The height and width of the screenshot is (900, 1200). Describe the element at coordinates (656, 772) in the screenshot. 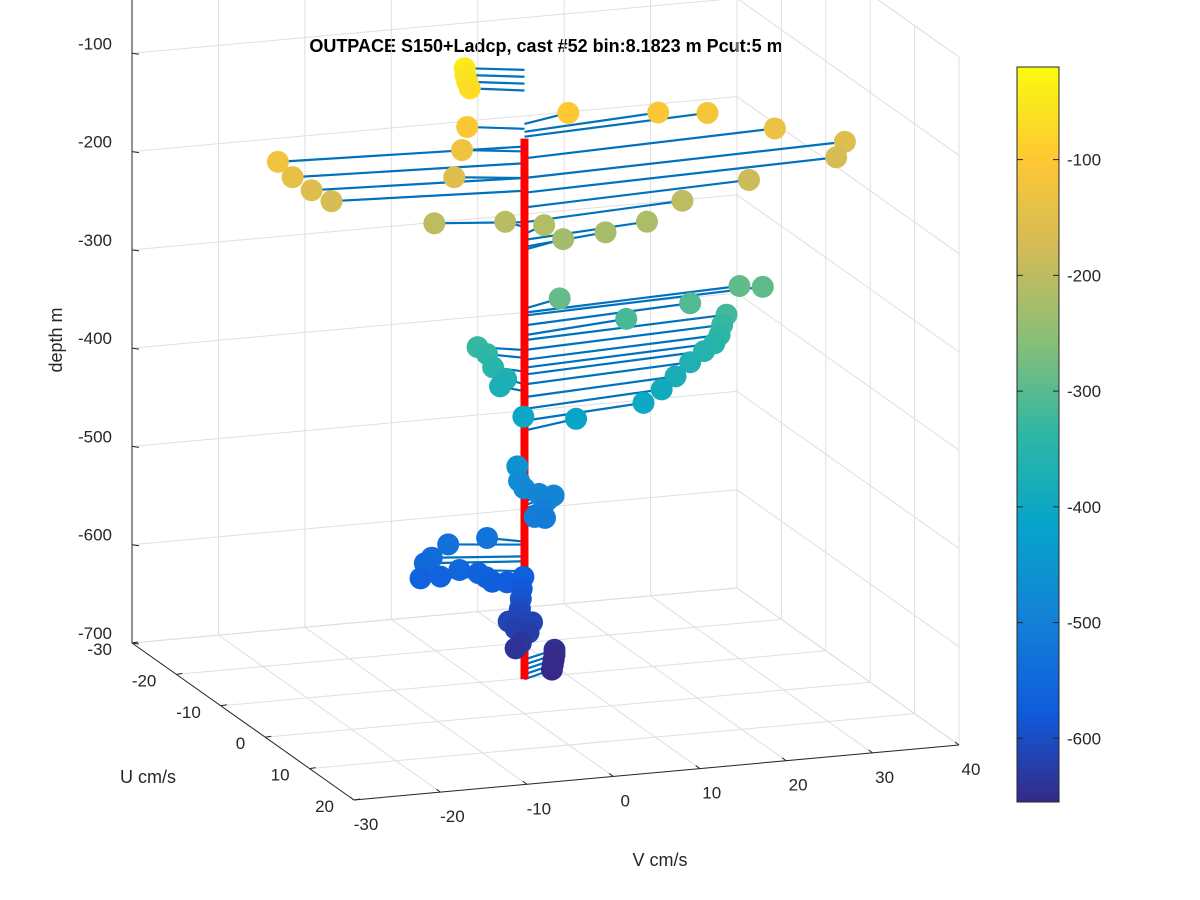

I see `x-axis-line` at that location.